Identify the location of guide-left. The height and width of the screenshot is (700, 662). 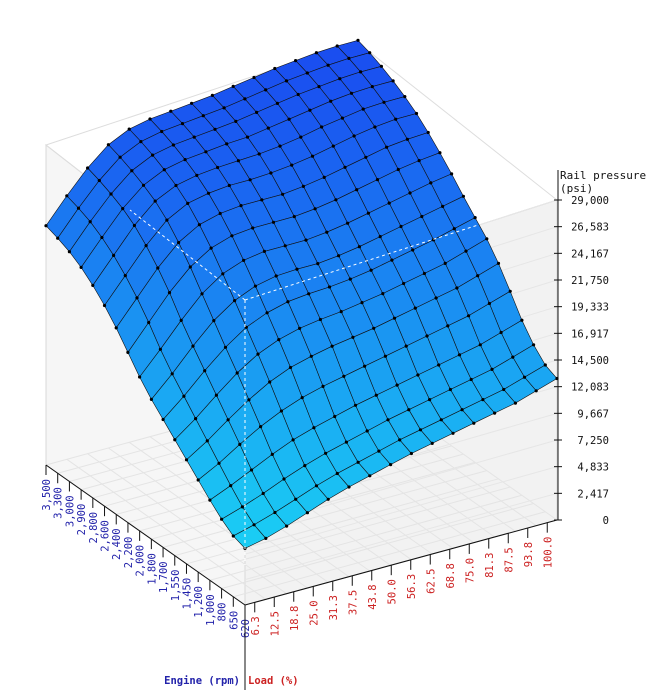
(187, 255).